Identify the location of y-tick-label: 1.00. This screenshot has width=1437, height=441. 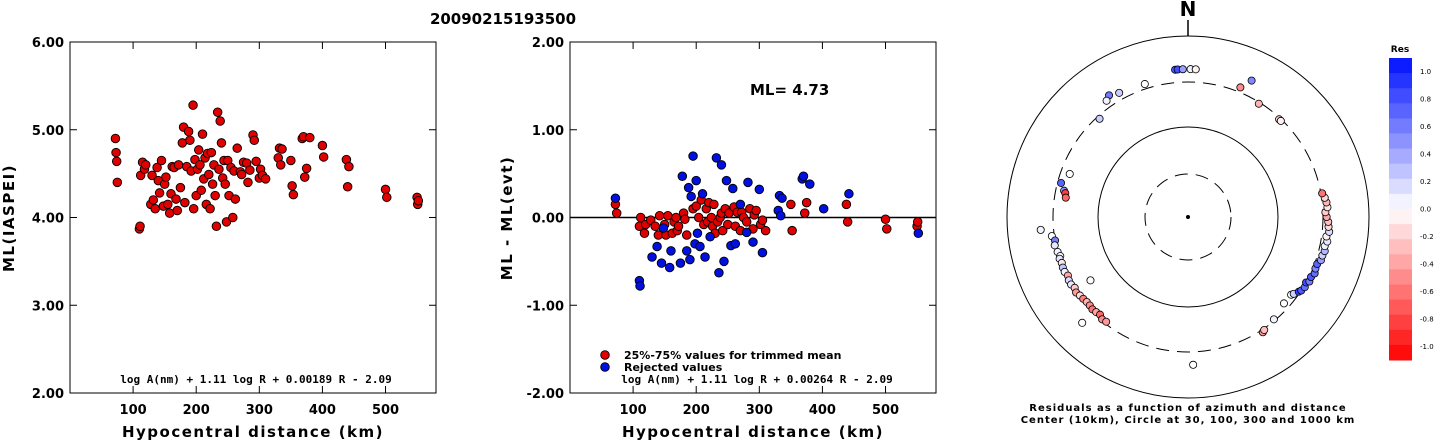
(548, 131).